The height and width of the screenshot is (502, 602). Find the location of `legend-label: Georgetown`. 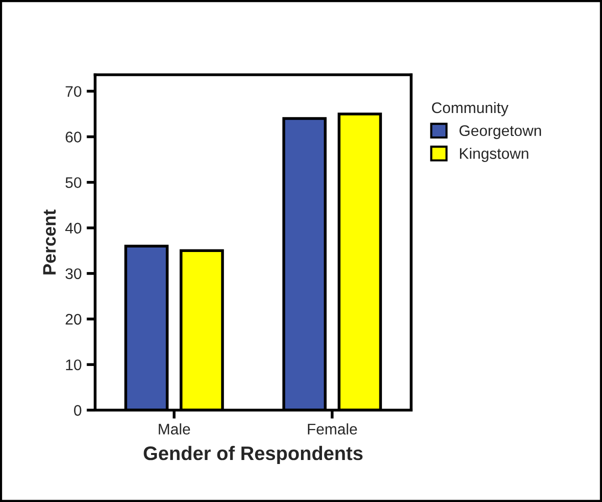

legend-label: Georgetown is located at coordinates (500, 132).